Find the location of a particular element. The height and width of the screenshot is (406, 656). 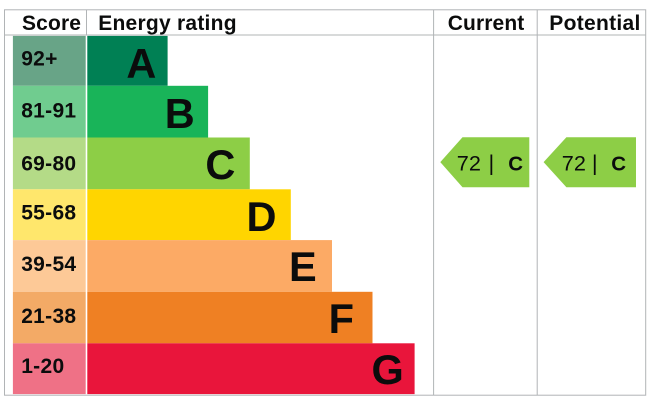

svg-text: 81-91 is located at coordinates (48, 111).